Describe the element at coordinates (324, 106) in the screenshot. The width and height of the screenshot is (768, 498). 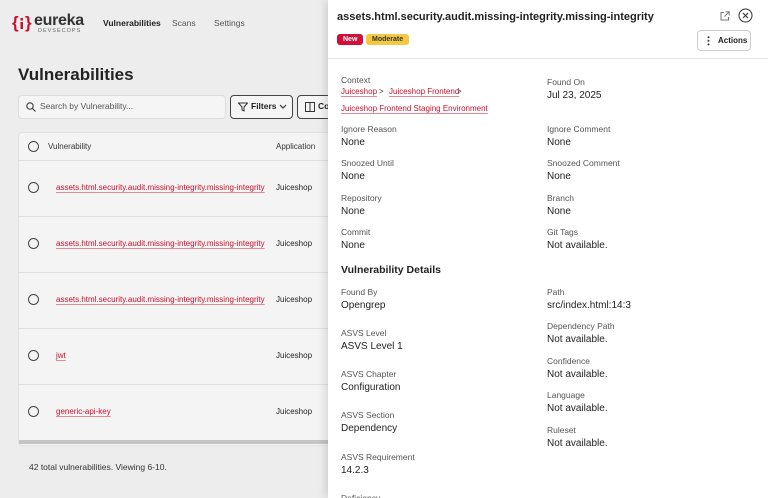
I see `columns-label: Co` at that location.